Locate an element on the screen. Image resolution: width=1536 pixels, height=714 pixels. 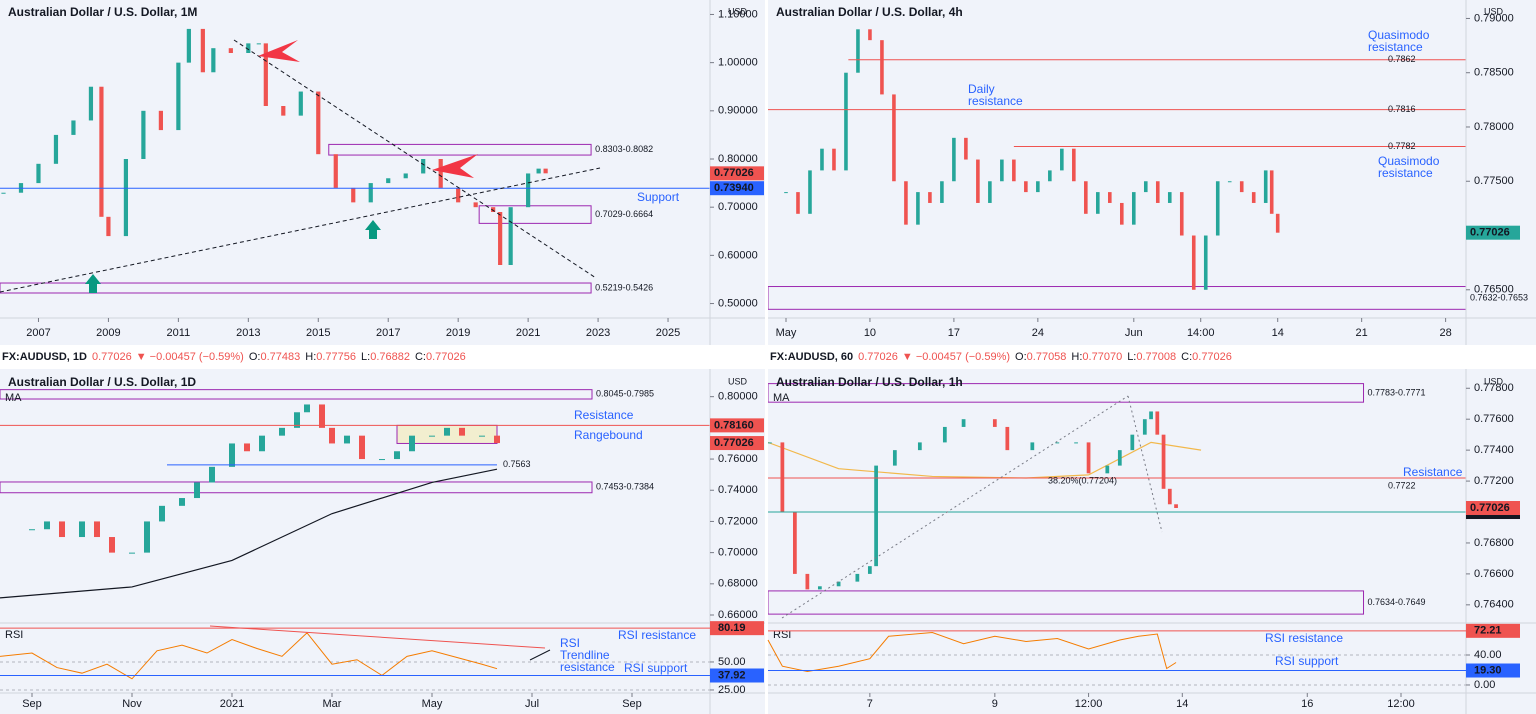
zone-label: 0.7632-0.7653 is located at coordinates (1499, 297).